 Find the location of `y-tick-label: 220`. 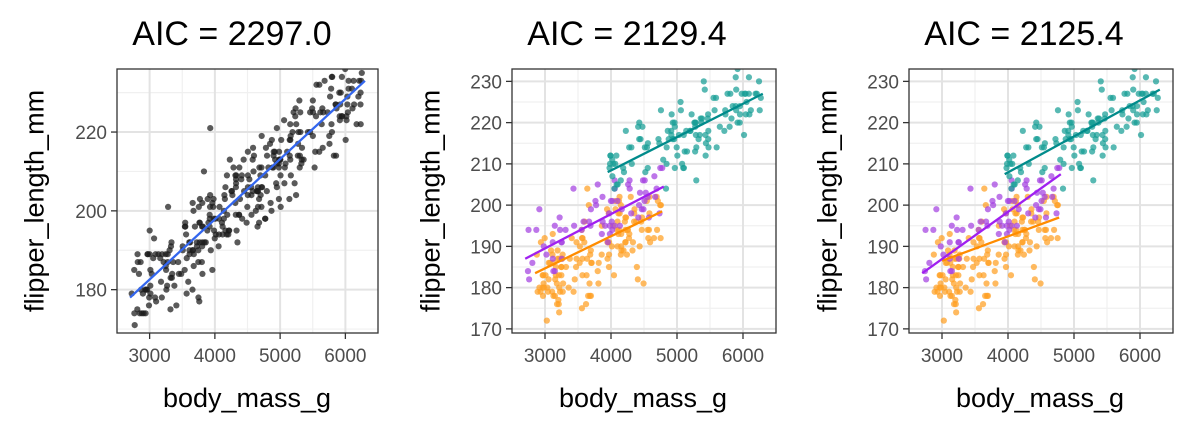

y-tick-label: 220 is located at coordinates (486, 124).